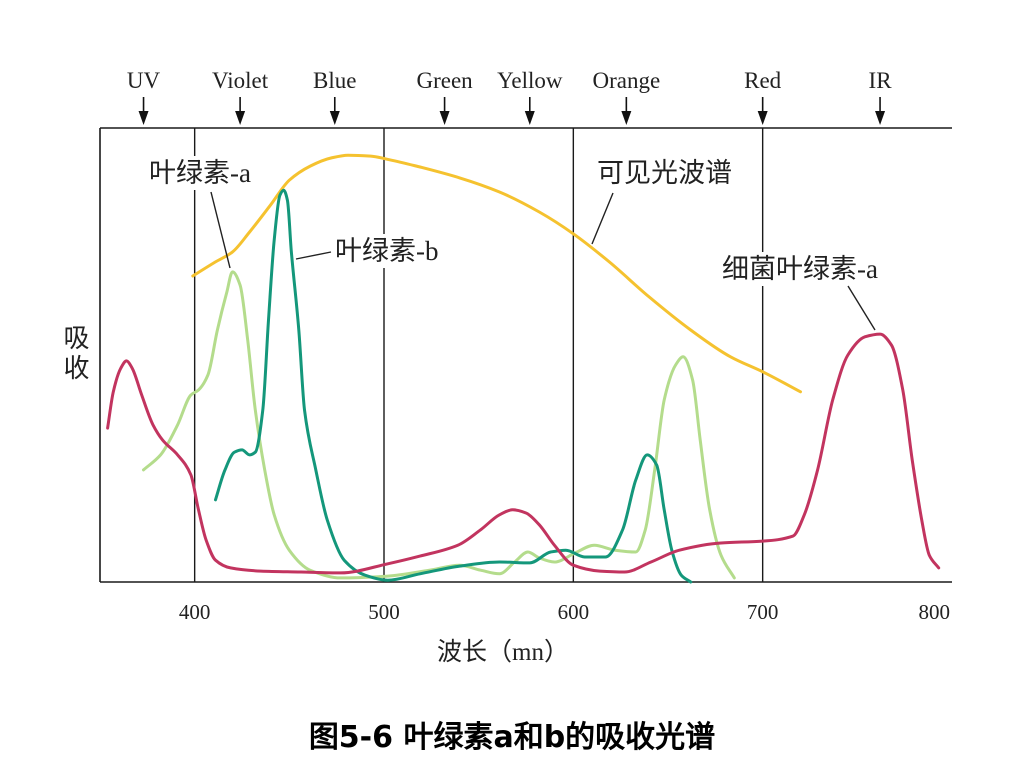 The width and height of the screenshot is (1024, 768). Describe the element at coordinates (574, 612) in the screenshot. I see `x-tick-label: 600` at that location.